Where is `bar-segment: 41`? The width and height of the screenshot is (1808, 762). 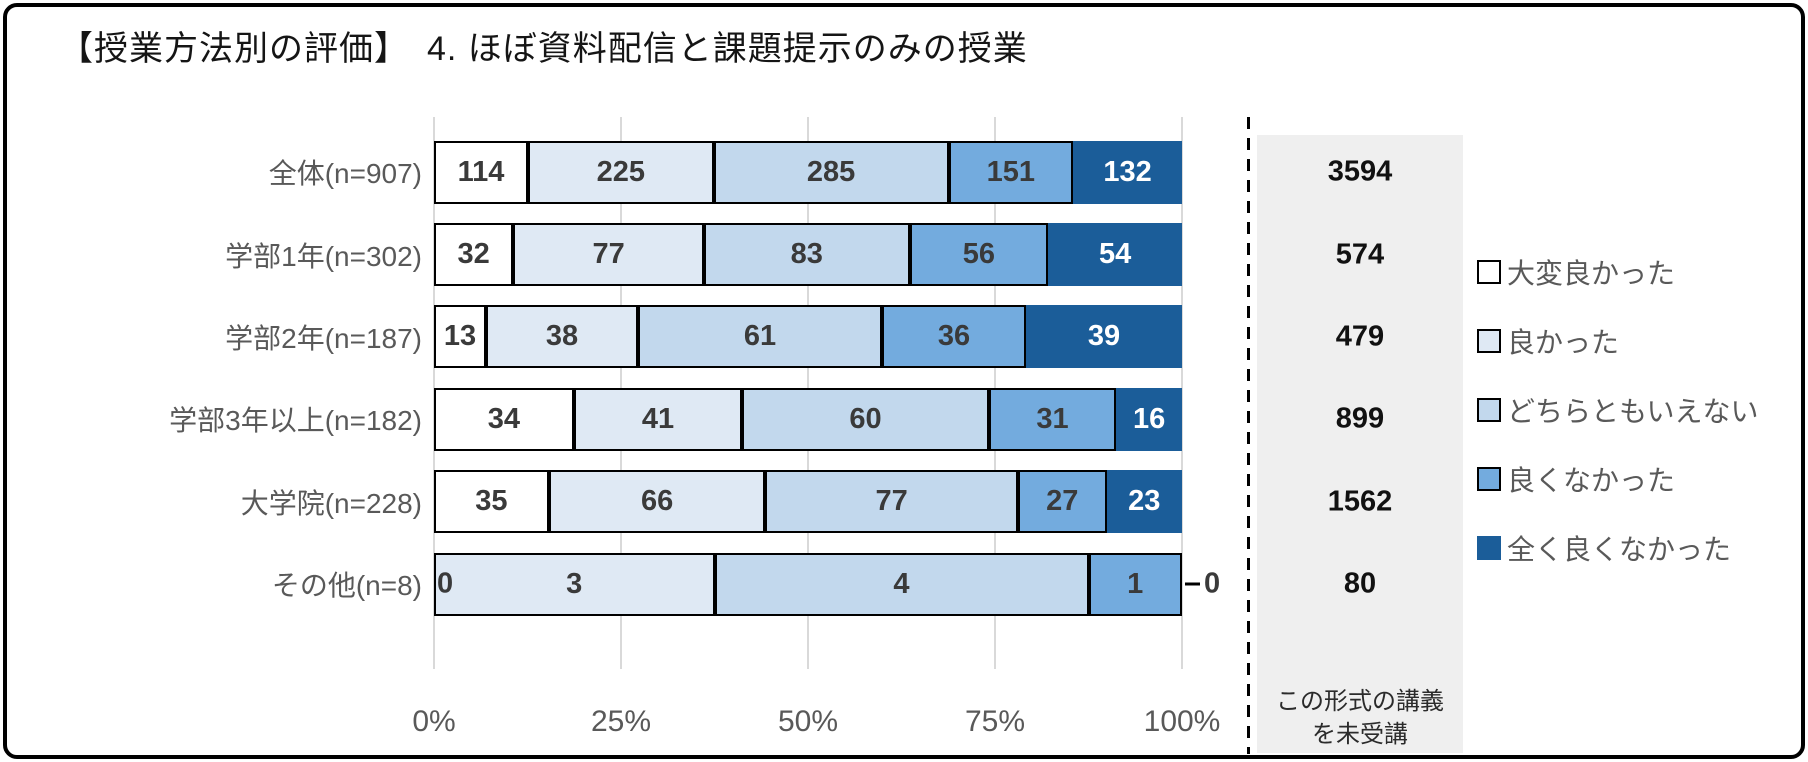
bar-segment: 41 is located at coordinates (658, 419).